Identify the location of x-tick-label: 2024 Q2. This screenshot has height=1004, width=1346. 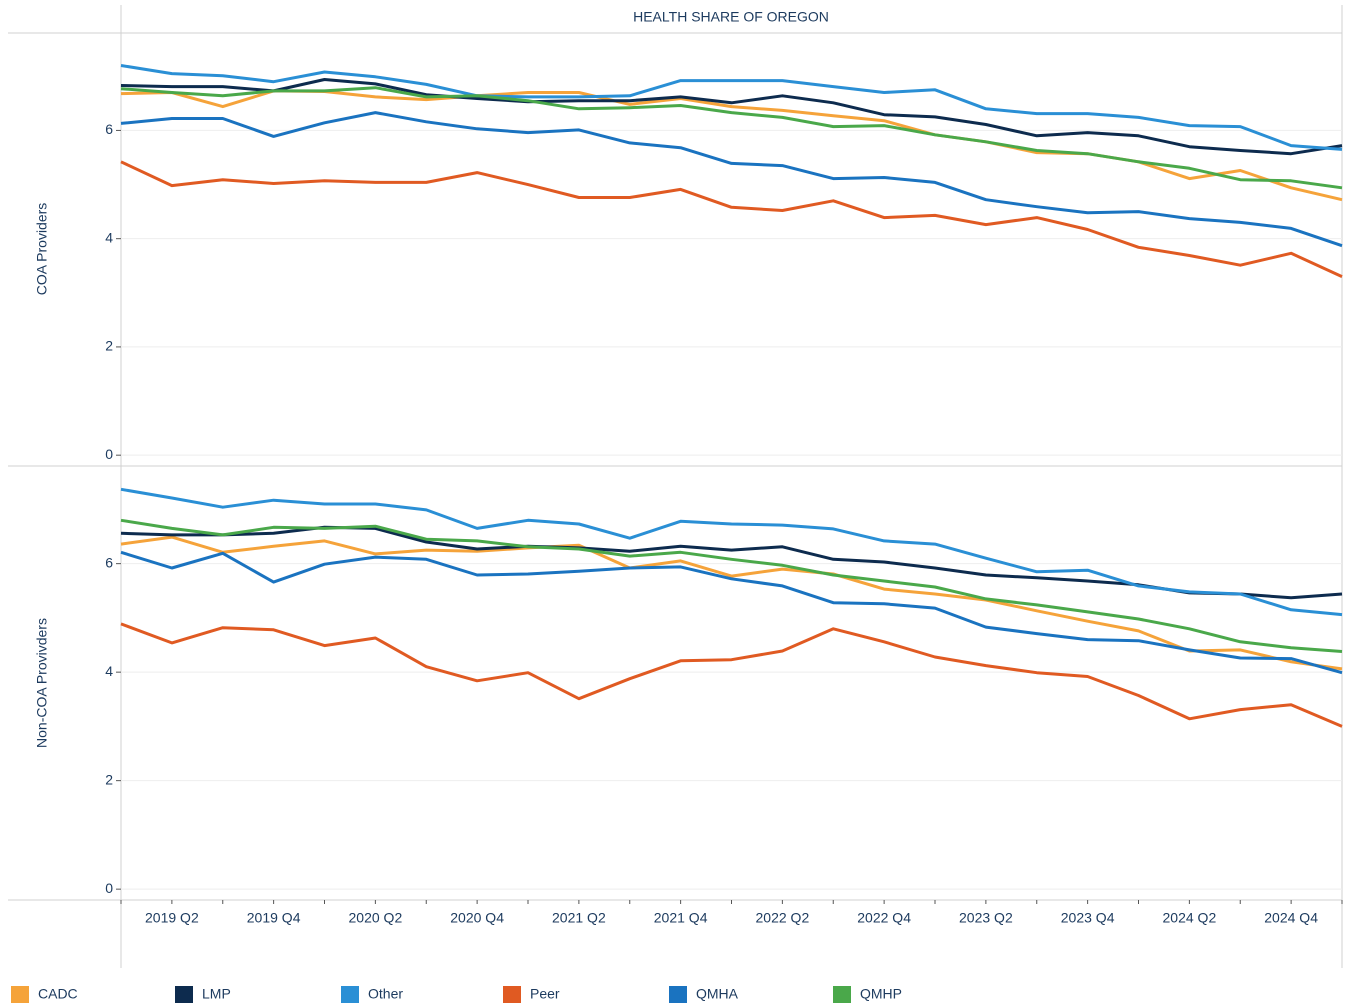
(1190, 918).